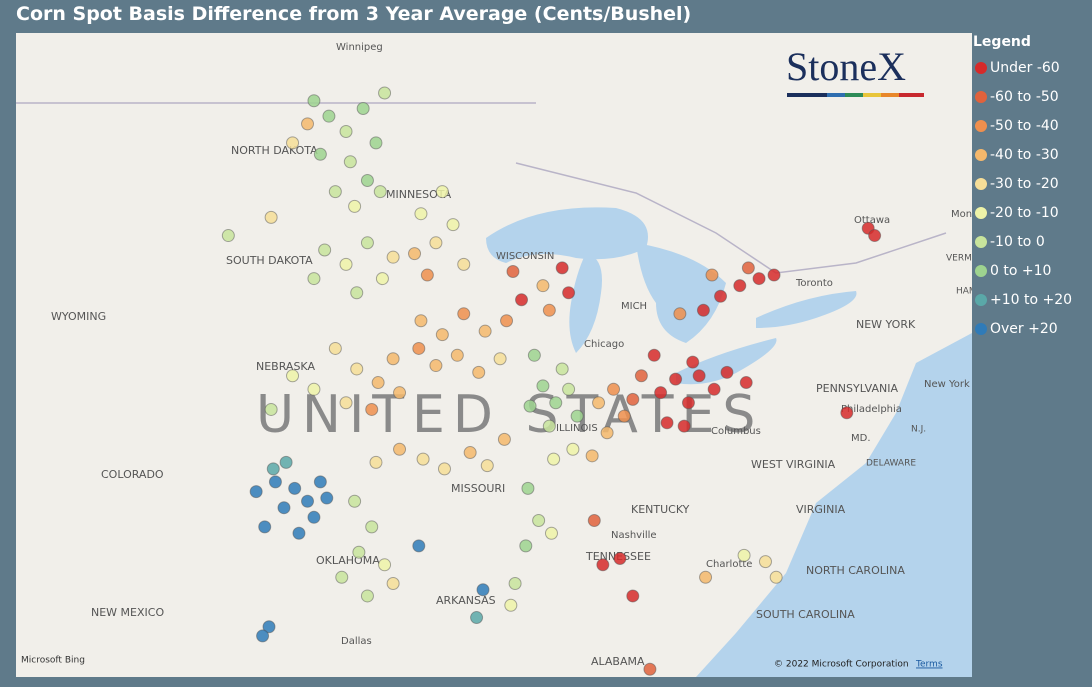  I want to click on place-label: NEBRASKA, so click(285, 366).